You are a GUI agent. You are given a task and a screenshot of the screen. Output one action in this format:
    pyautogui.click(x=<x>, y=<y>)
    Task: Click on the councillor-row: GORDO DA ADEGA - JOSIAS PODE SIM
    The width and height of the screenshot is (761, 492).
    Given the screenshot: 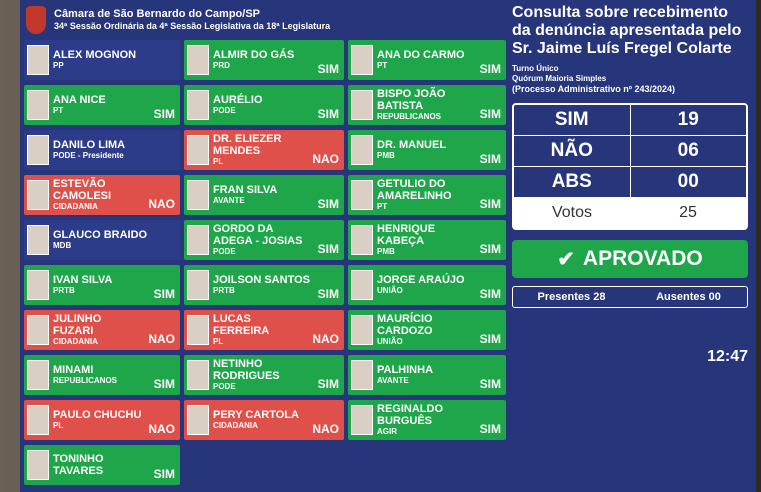 What is the action you would take?
    pyautogui.click(x=264, y=240)
    